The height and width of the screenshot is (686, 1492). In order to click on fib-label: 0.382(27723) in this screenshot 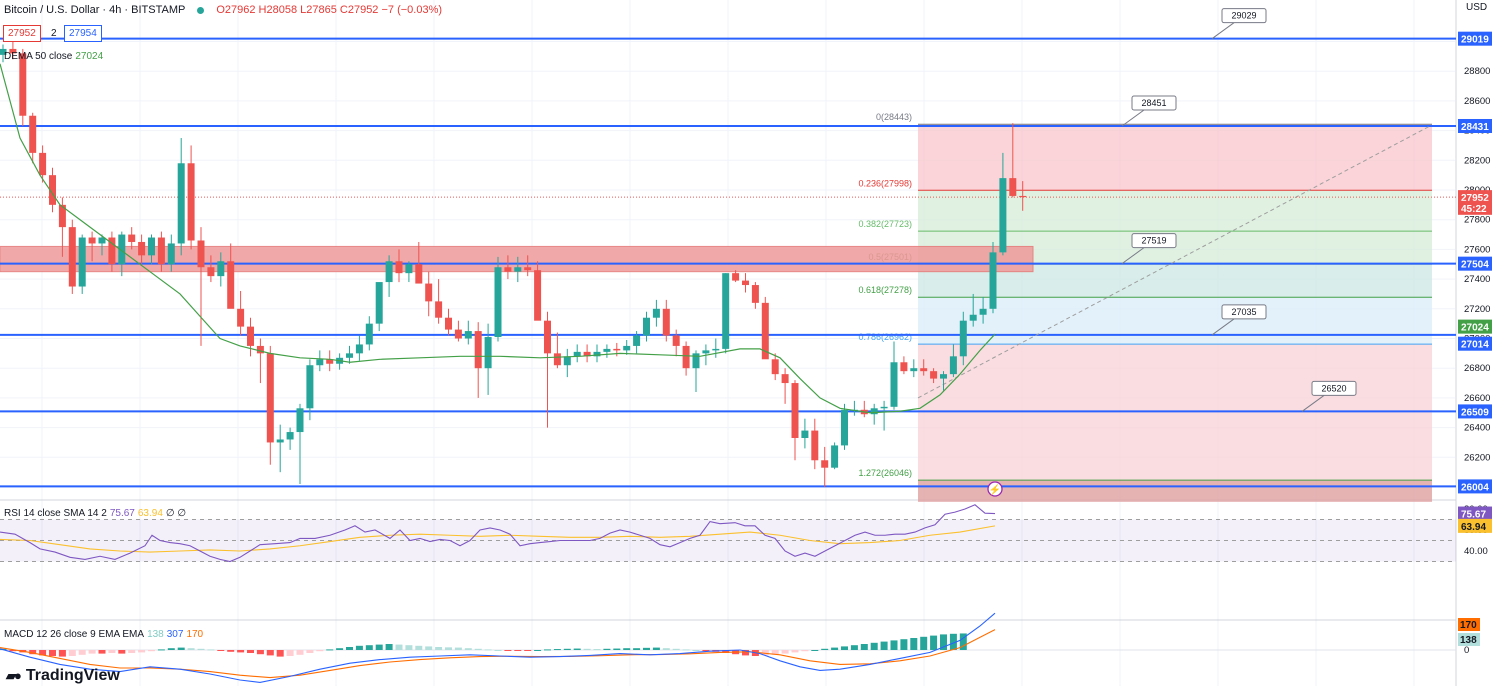, I will do `click(885, 224)`.